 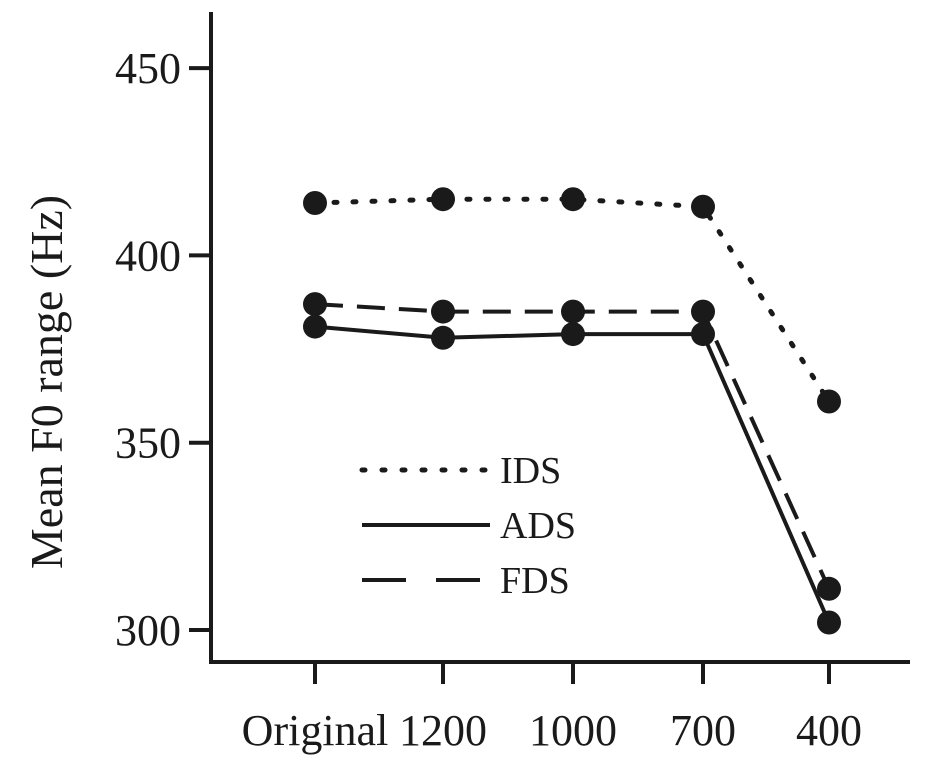 I want to click on legend-label-ads: ADS, so click(x=538, y=526).